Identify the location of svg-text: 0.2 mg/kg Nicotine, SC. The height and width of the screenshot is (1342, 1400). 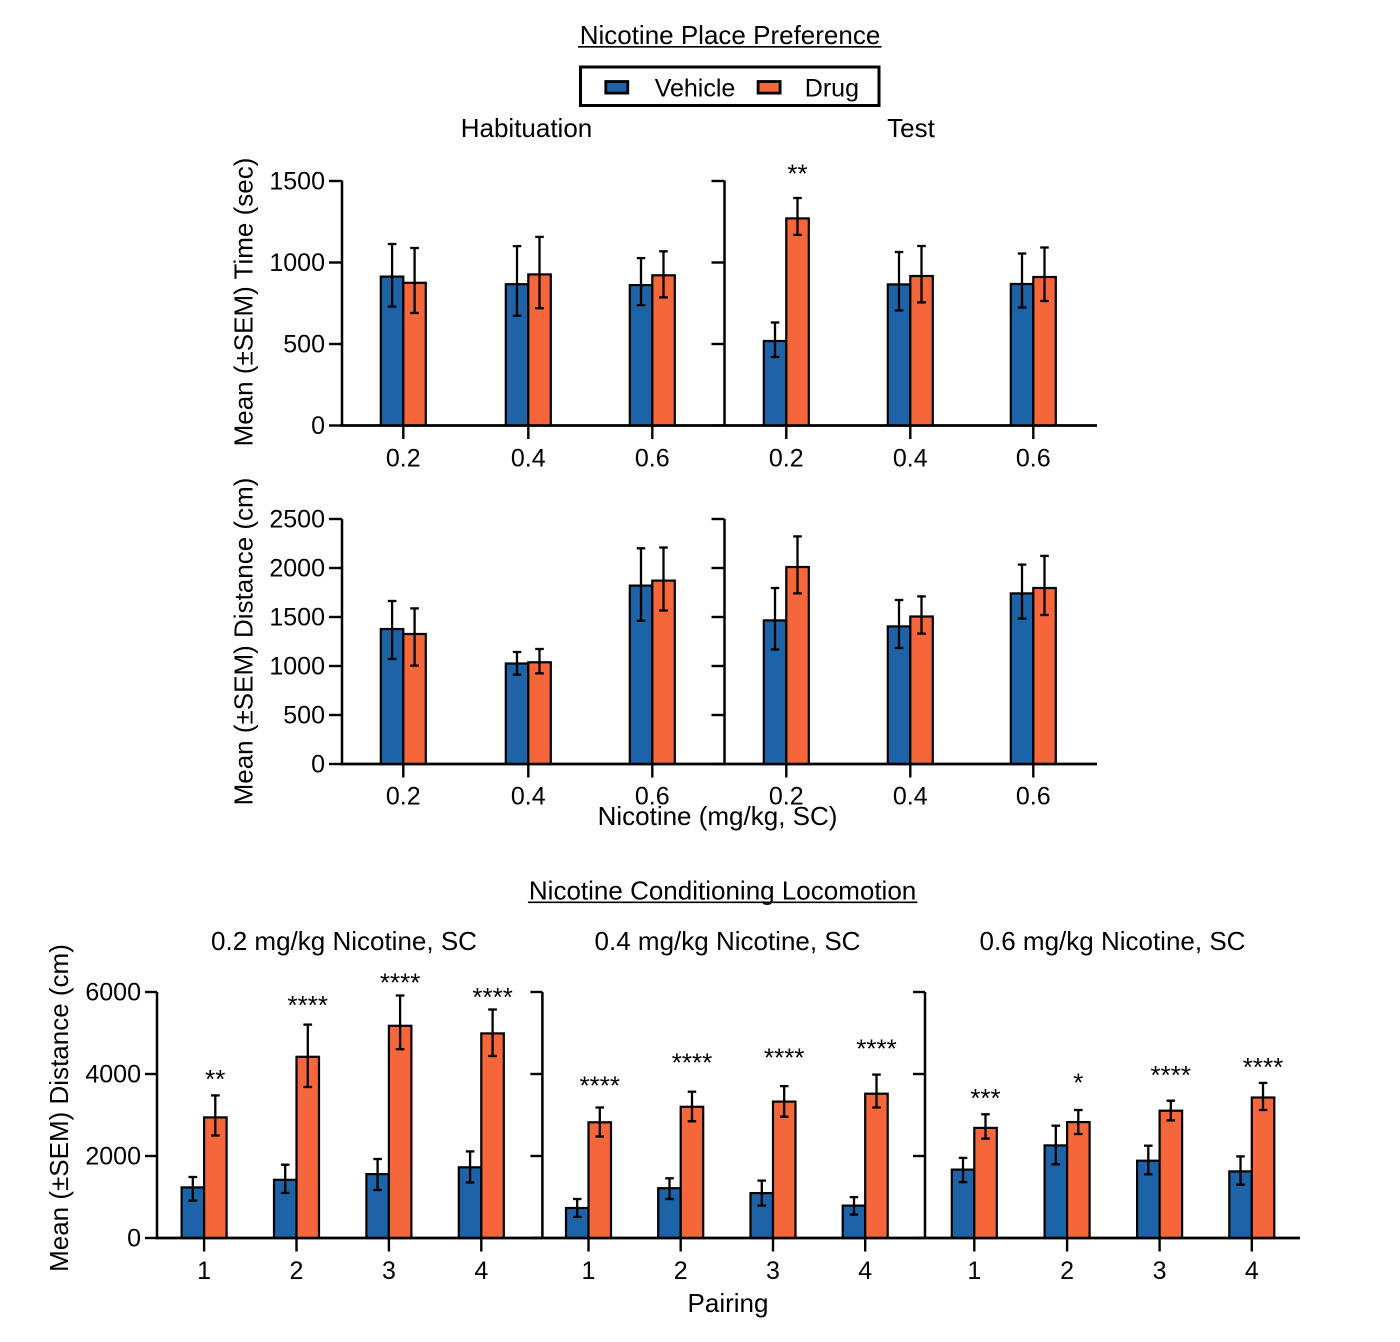
(344, 941).